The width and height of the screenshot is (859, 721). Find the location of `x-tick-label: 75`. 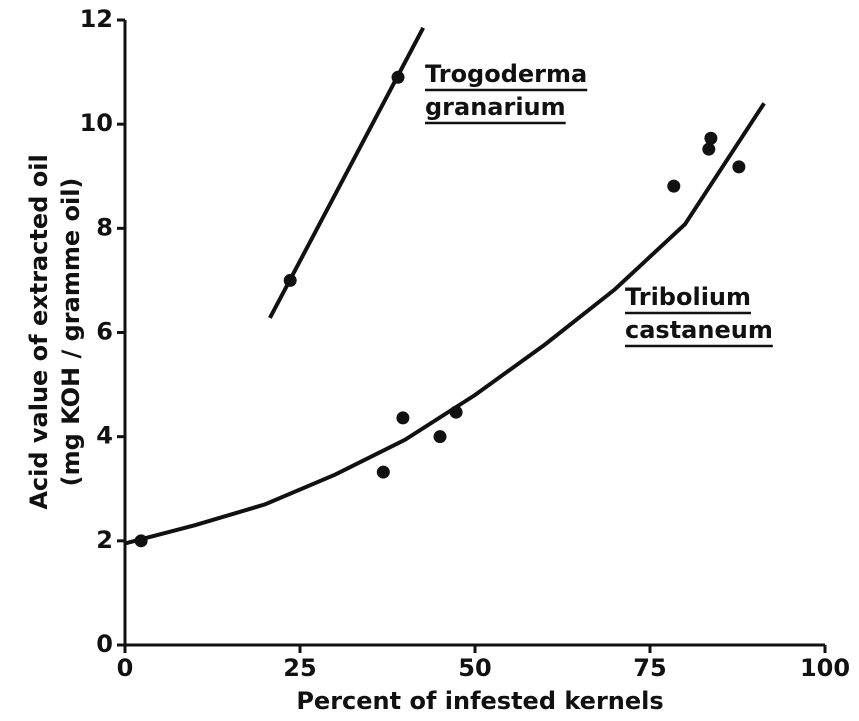

x-tick-label: 75 is located at coordinates (649, 668).